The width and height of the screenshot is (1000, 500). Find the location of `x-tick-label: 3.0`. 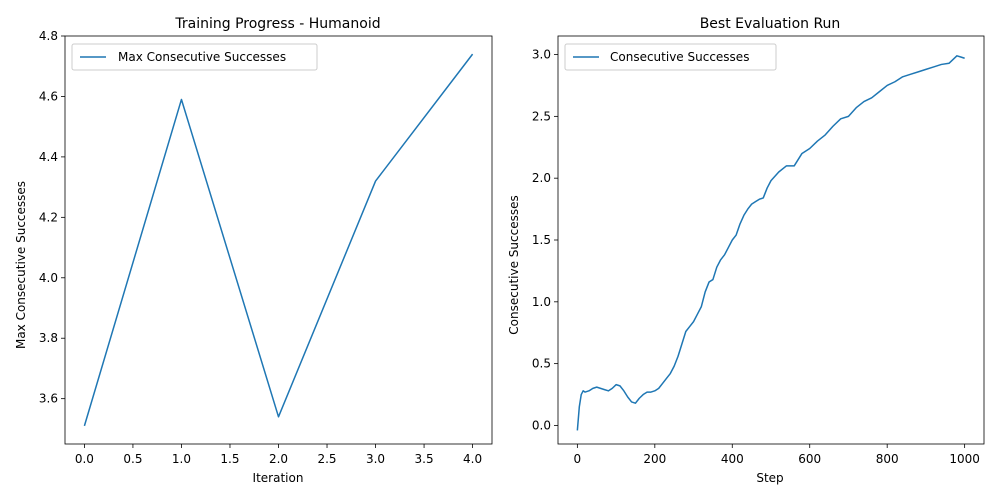

x-tick-label: 3.0 is located at coordinates (375, 459).